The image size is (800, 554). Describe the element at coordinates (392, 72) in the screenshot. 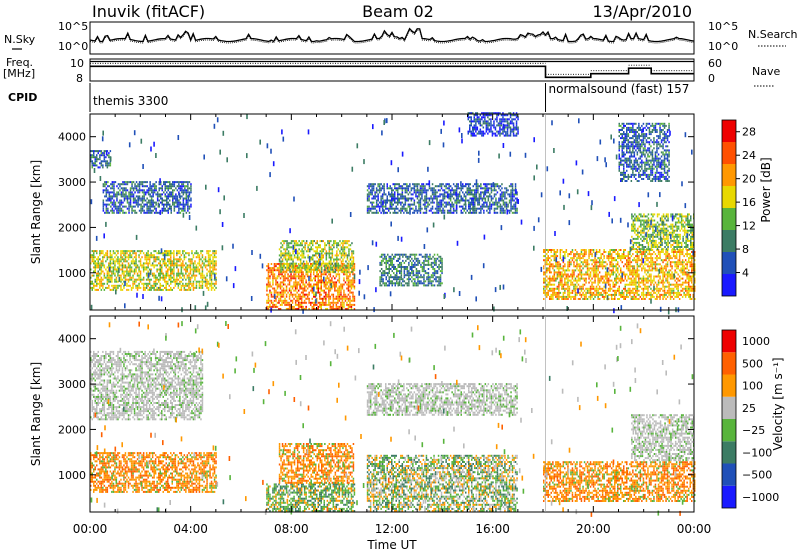

I see `nave-line` at that location.